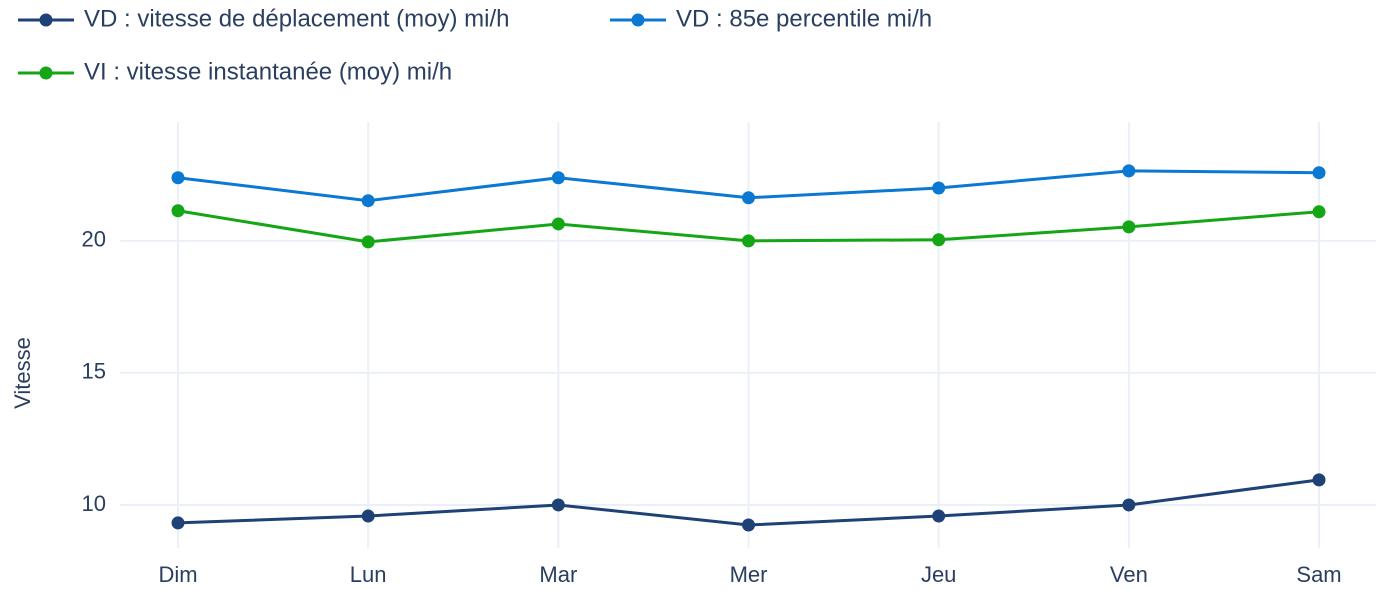 Image resolution: width=1384 pixels, height=589 pixels. Describe the element at coordinates (297, 18) in the screenshot. I see `legend-label: VD : vitesse de déplacement (moy) mi/h` at that location.